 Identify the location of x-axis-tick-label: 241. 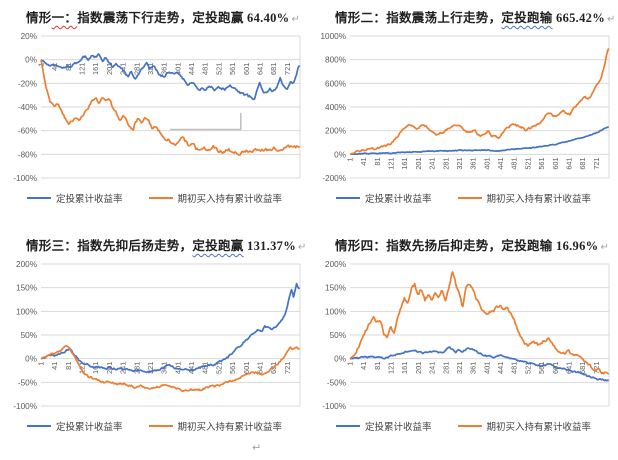
(432, 163).